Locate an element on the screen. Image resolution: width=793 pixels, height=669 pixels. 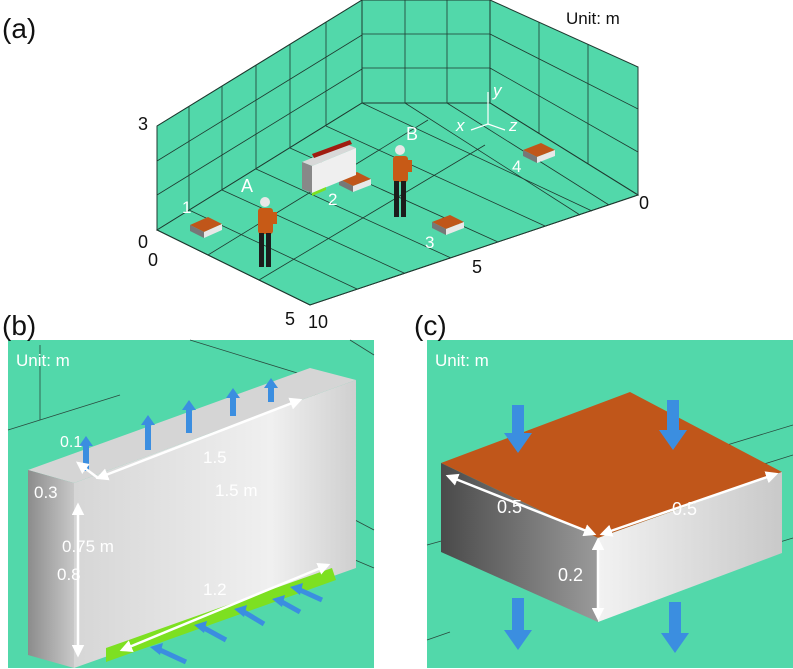
panel-b-tag: (b) is located at coordinates (19, 325).